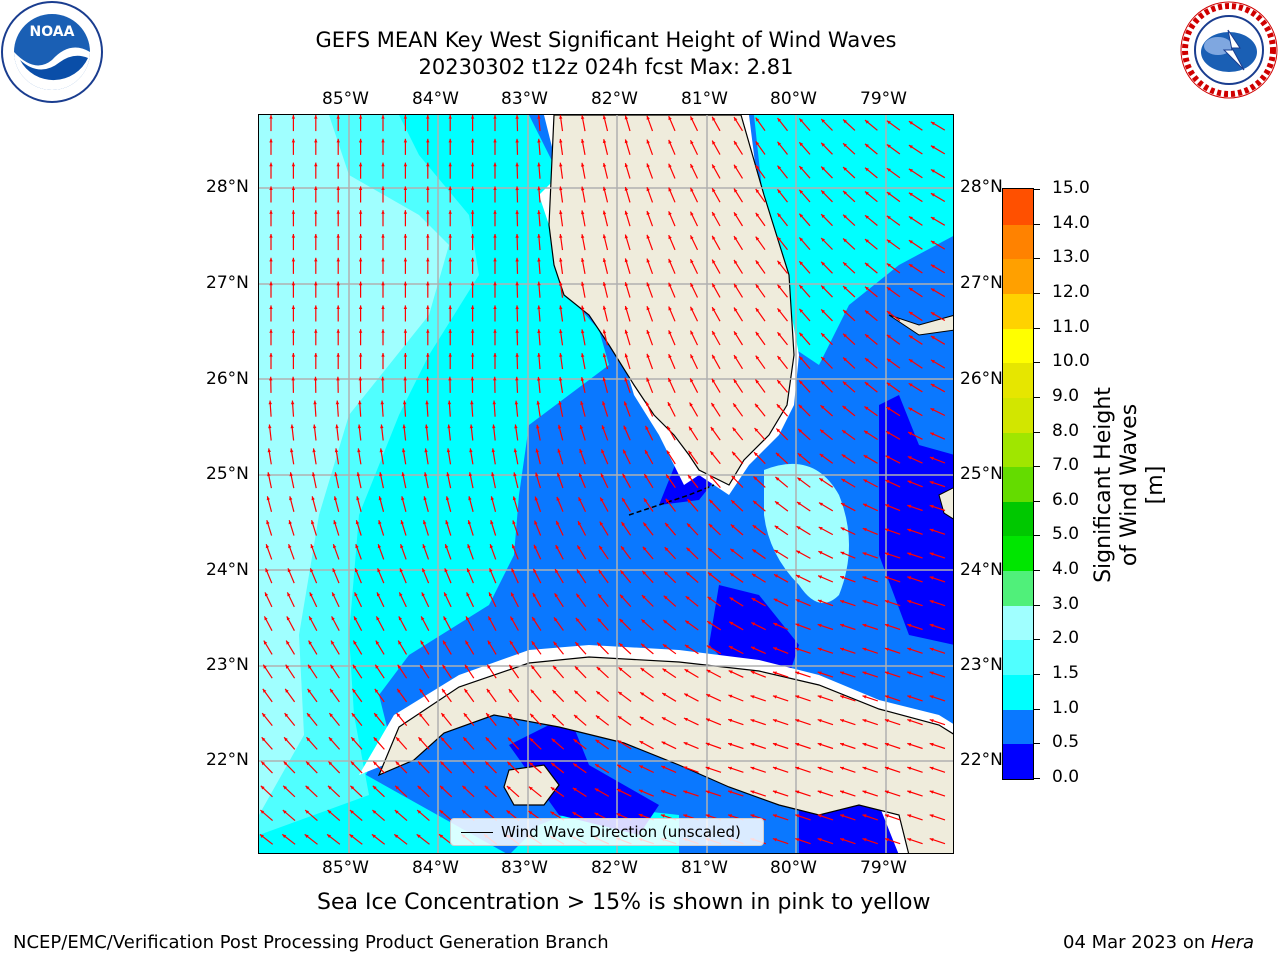  Describe the element at coordinates (524, 99) in the screenshot. I see `lon-label-top: 83°W` at that location.